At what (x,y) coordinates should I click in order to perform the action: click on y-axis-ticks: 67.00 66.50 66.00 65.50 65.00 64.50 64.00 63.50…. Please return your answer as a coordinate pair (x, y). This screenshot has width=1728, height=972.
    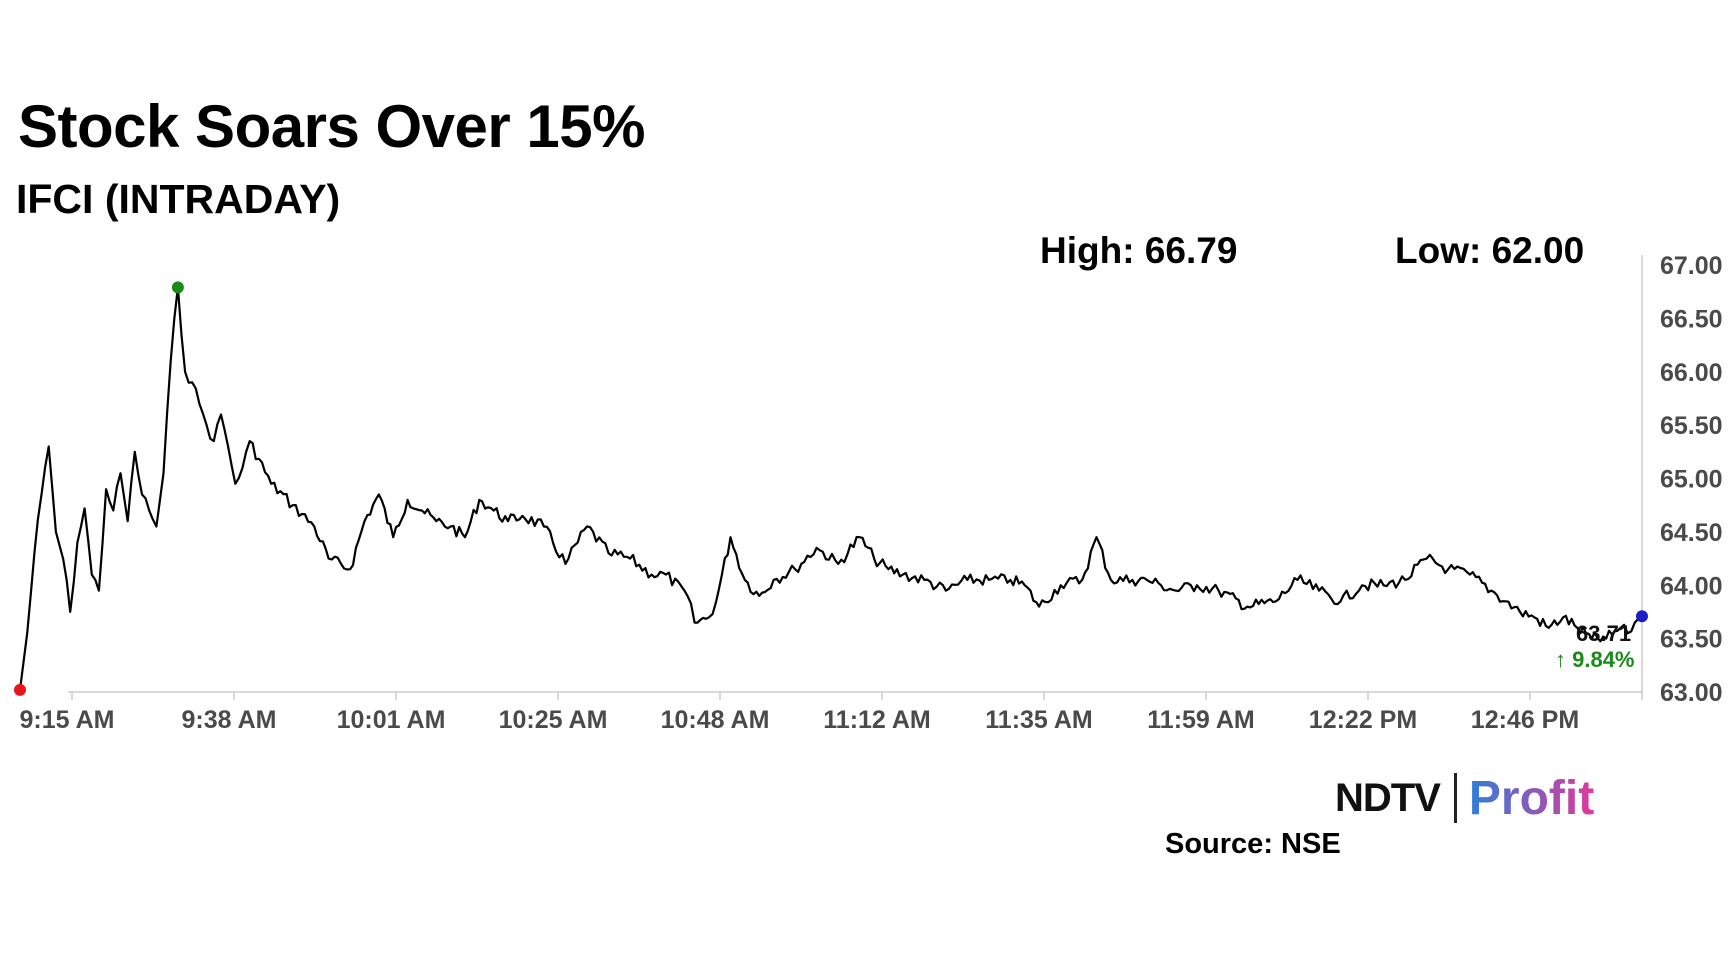
    Looking at the image, I should click on (1691, 479).